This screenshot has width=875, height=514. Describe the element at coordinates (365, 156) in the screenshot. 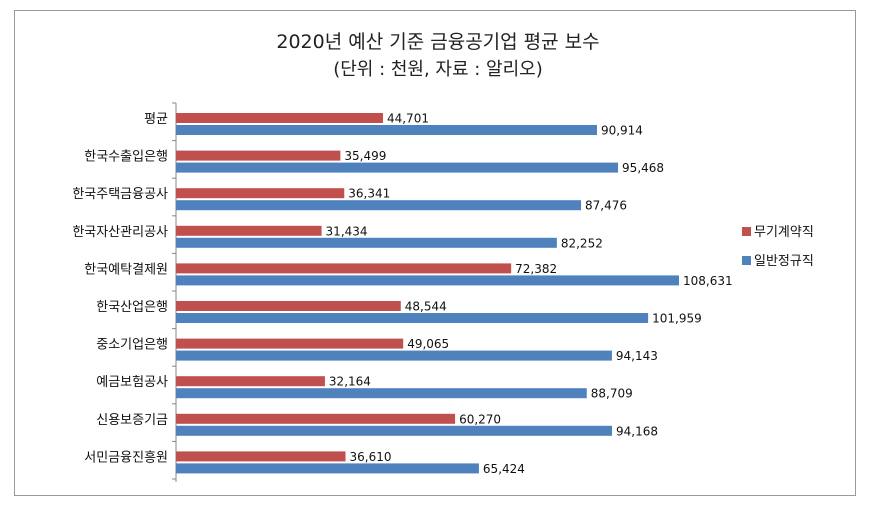

I see `data-label: 35,499` at that location.